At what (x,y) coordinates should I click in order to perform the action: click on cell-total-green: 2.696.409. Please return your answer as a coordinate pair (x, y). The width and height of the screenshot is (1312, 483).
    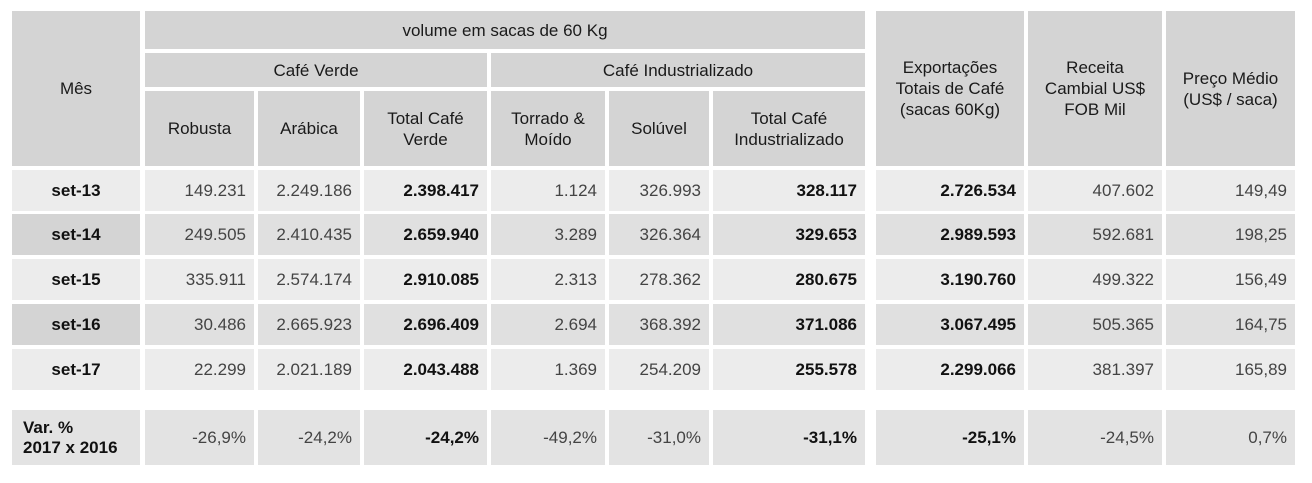
    Looking at the image, I should click on (425, 324).